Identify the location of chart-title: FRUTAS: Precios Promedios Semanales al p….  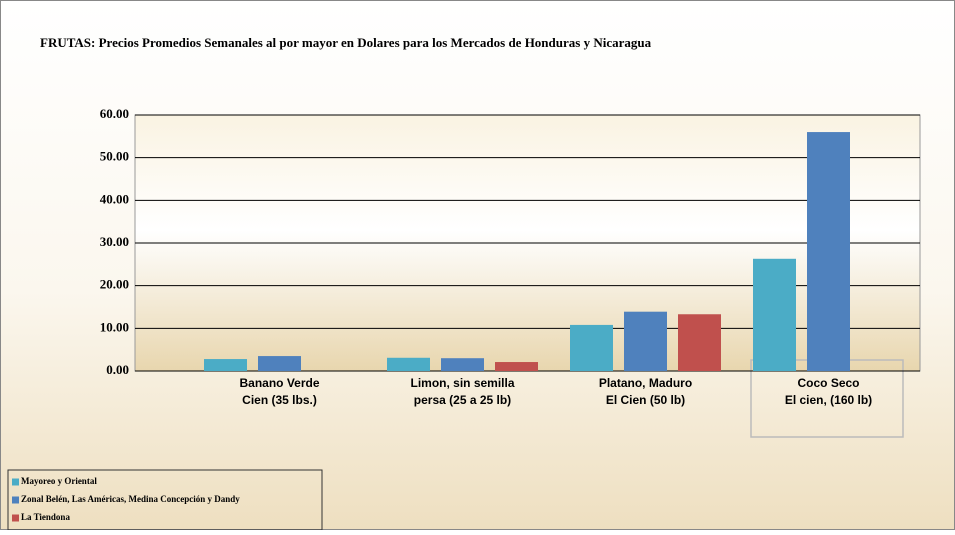
(346, 42).